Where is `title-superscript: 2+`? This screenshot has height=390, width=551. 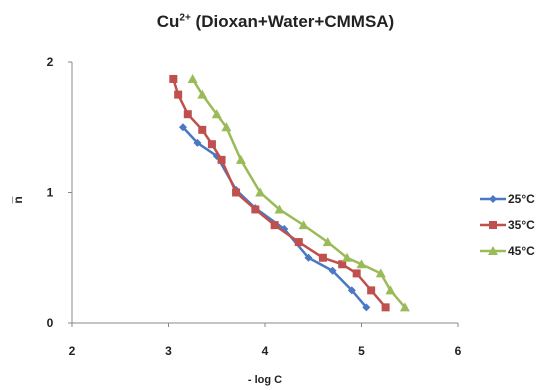 title-superscript: 2+ is located at coordinates (185, 18).